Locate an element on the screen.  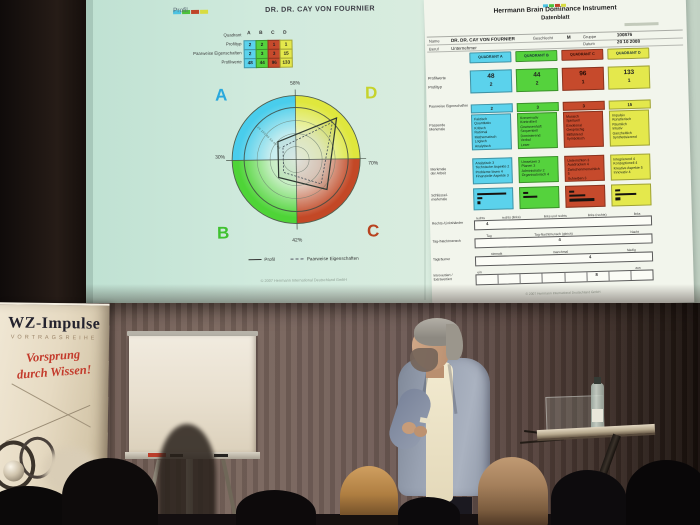
legend-solid-swatch is located at coordinates (255, 260).